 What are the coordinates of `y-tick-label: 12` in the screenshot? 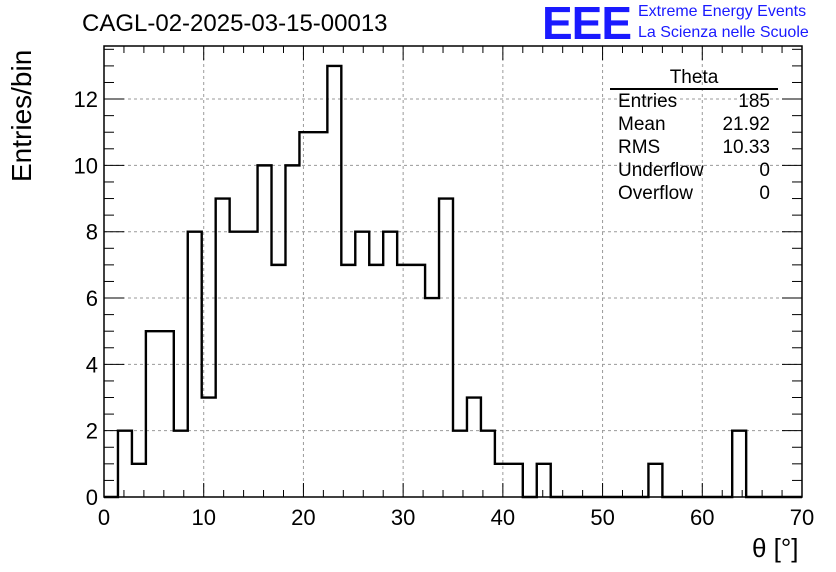 It's located at (86, 99).